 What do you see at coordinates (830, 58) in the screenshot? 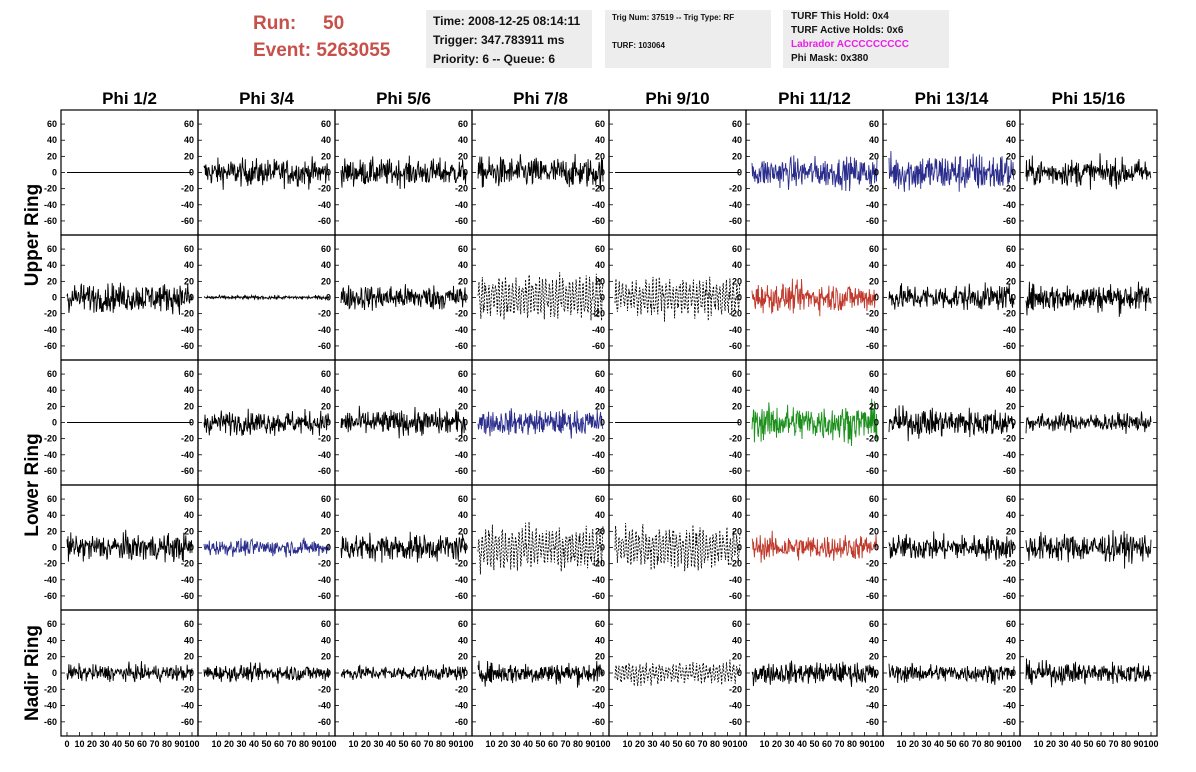
I see `phi-mask-text: Phi Mask: 0x380` at bounding box center [830, 58].